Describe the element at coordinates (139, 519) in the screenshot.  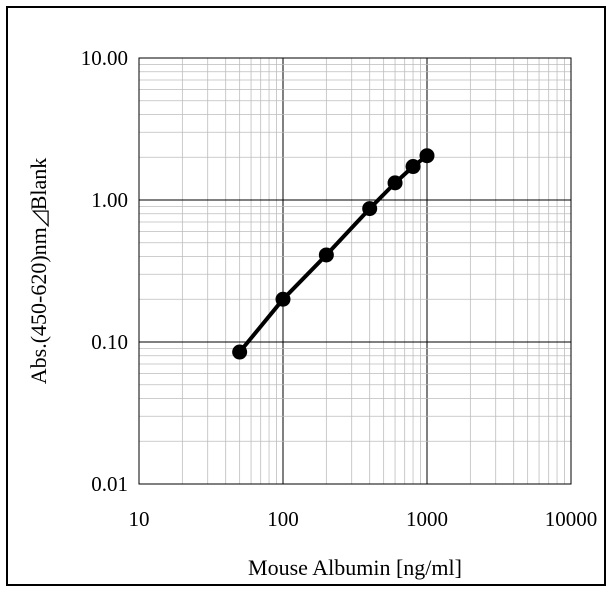
I see `x-tick-label: 10` at that location.